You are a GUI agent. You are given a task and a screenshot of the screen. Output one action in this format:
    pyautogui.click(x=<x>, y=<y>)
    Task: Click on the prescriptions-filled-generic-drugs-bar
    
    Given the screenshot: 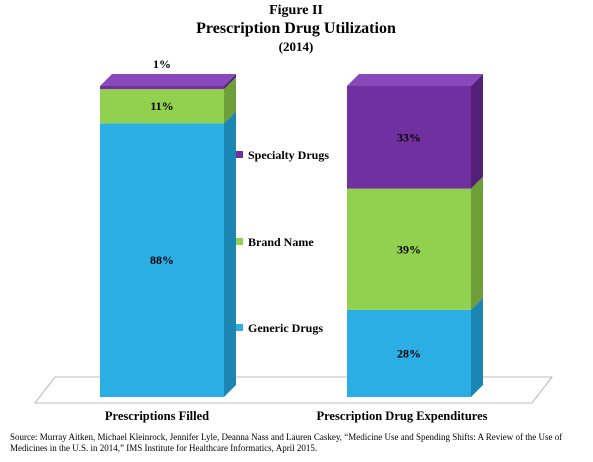 What is the action you would take?
    pyautogui.click(x=162, y=260)
    